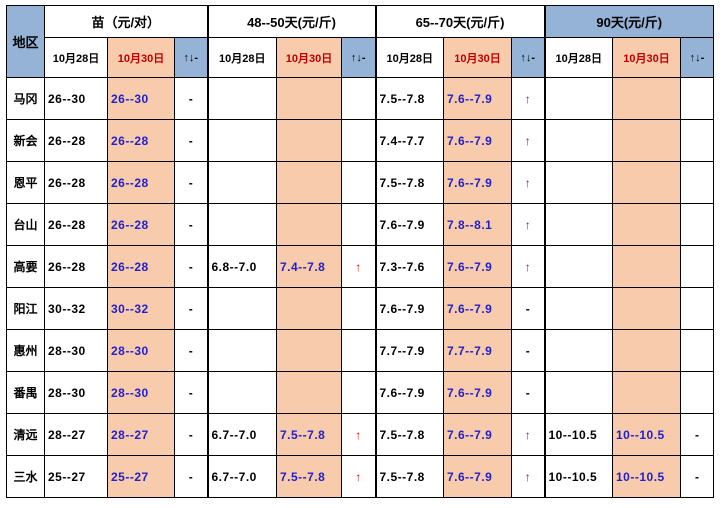 This screenshot has height=508, width=724. Describe the element at coordinates (646, 476) in the screenshot. I see `new-price-cell: 10--10.5` at that location.